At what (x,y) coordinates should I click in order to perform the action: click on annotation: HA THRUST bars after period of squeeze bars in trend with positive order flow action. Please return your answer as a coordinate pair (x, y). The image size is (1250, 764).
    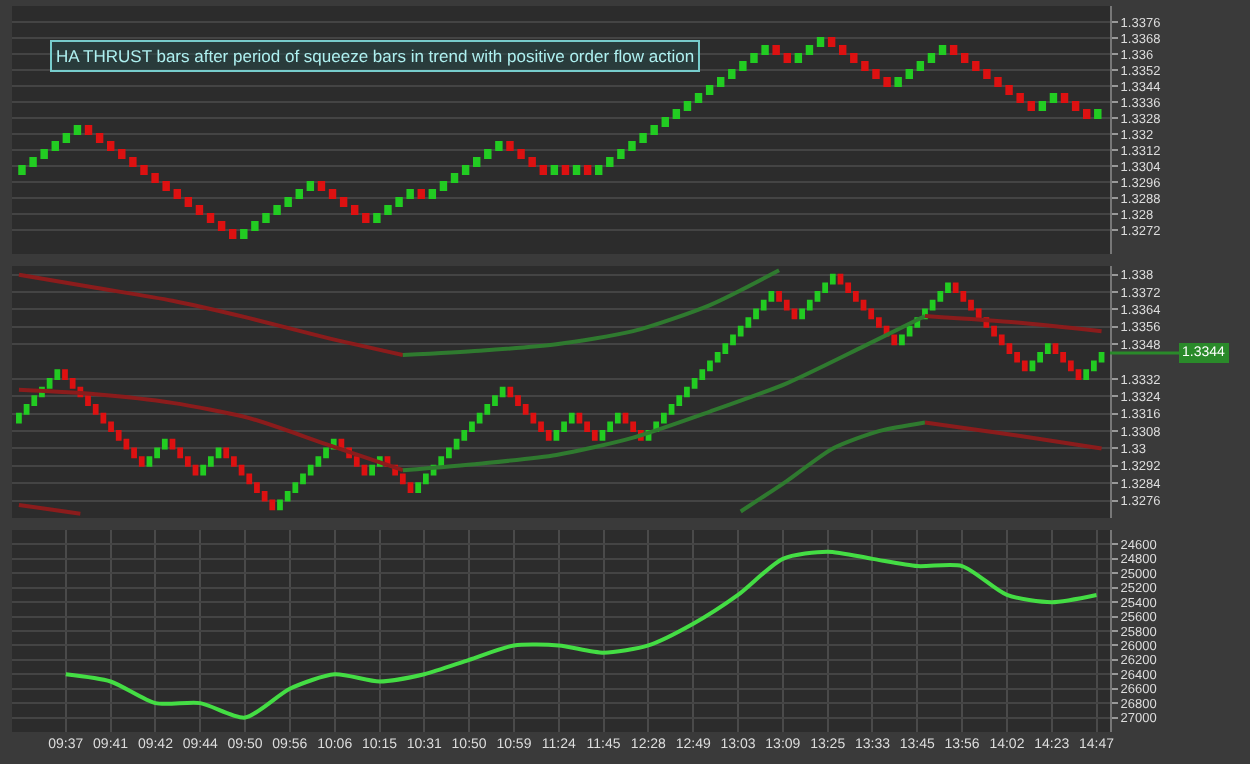
    Looking at the image, I should click on (375, 56).